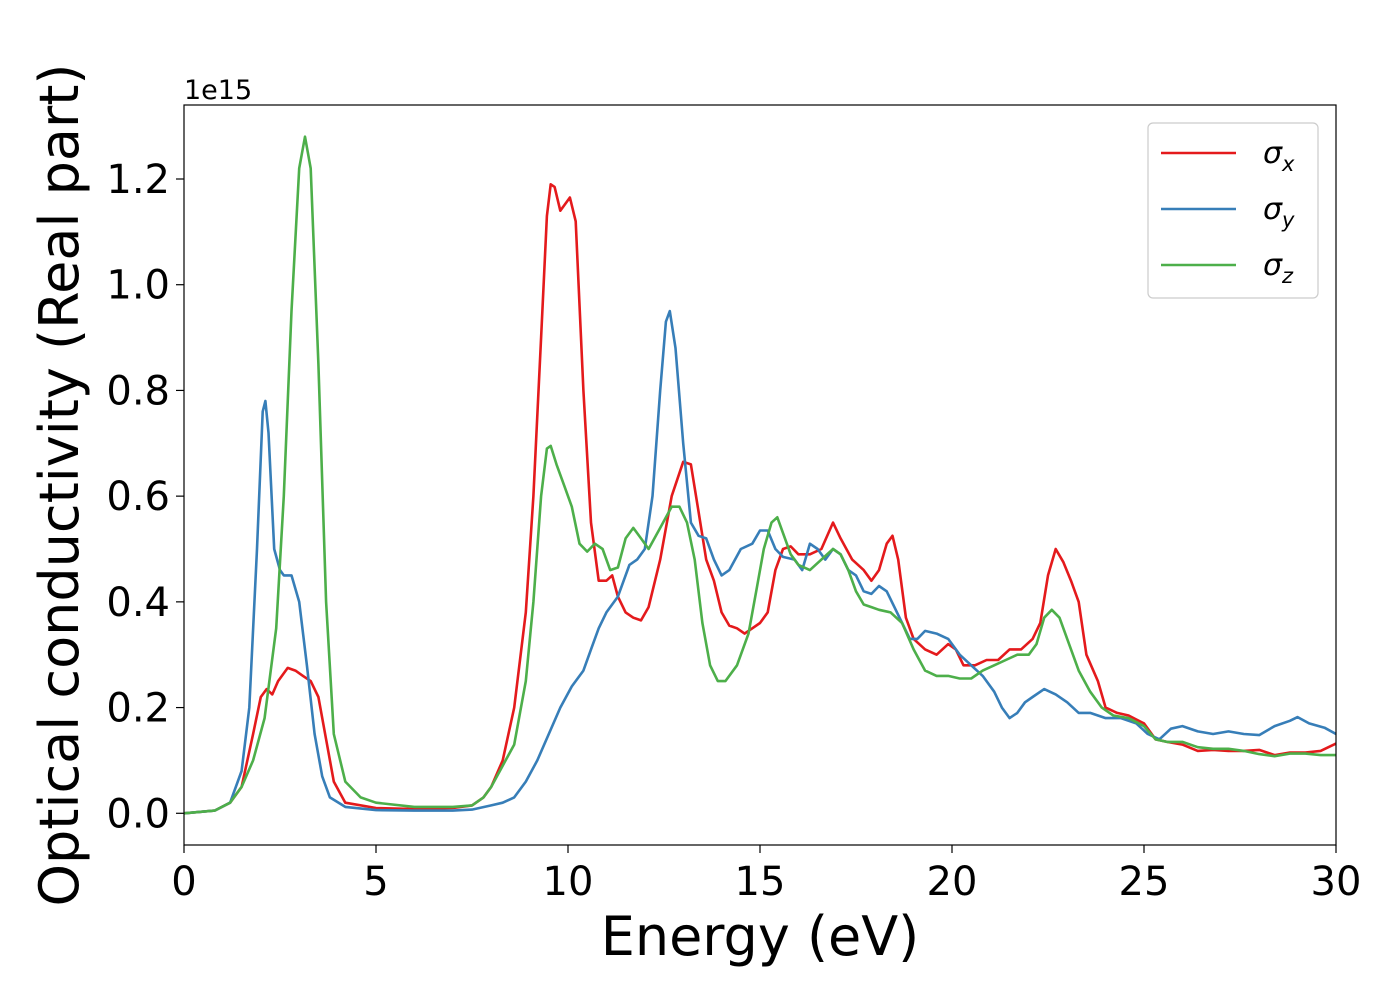 The image size is (1400, 1000). Describe the element at coordinates (138, 497) in the screenshot. I see `y-tick-label: 0.6` at that location.